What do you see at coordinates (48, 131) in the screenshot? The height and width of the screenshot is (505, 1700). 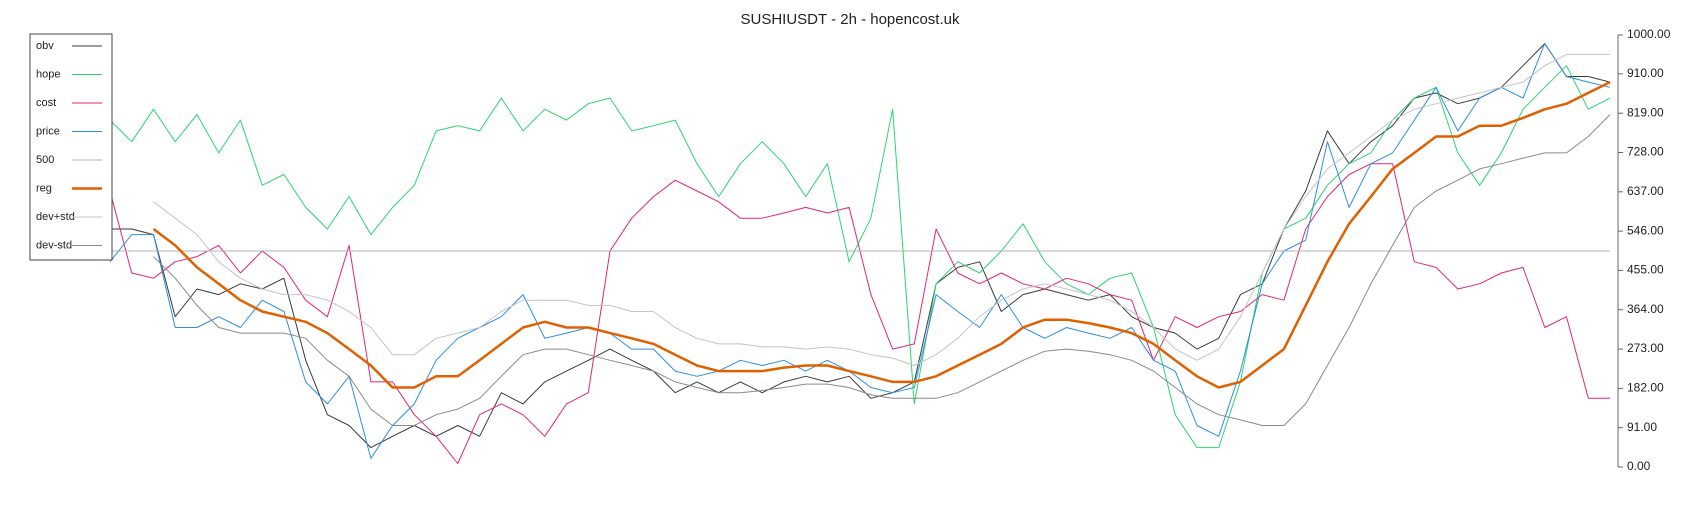 I see `legend-label: price` at bounding box center [48, 131].